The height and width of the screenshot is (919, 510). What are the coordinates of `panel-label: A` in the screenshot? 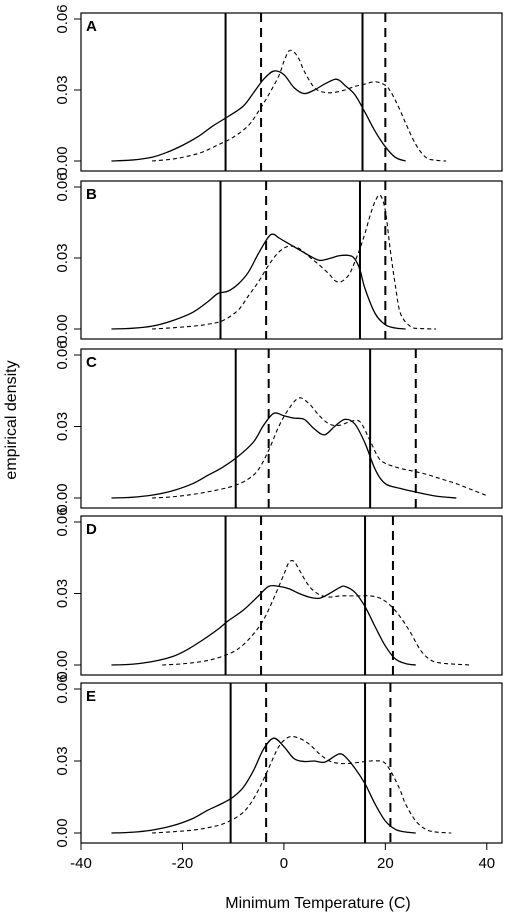 It's located at (91, 26).